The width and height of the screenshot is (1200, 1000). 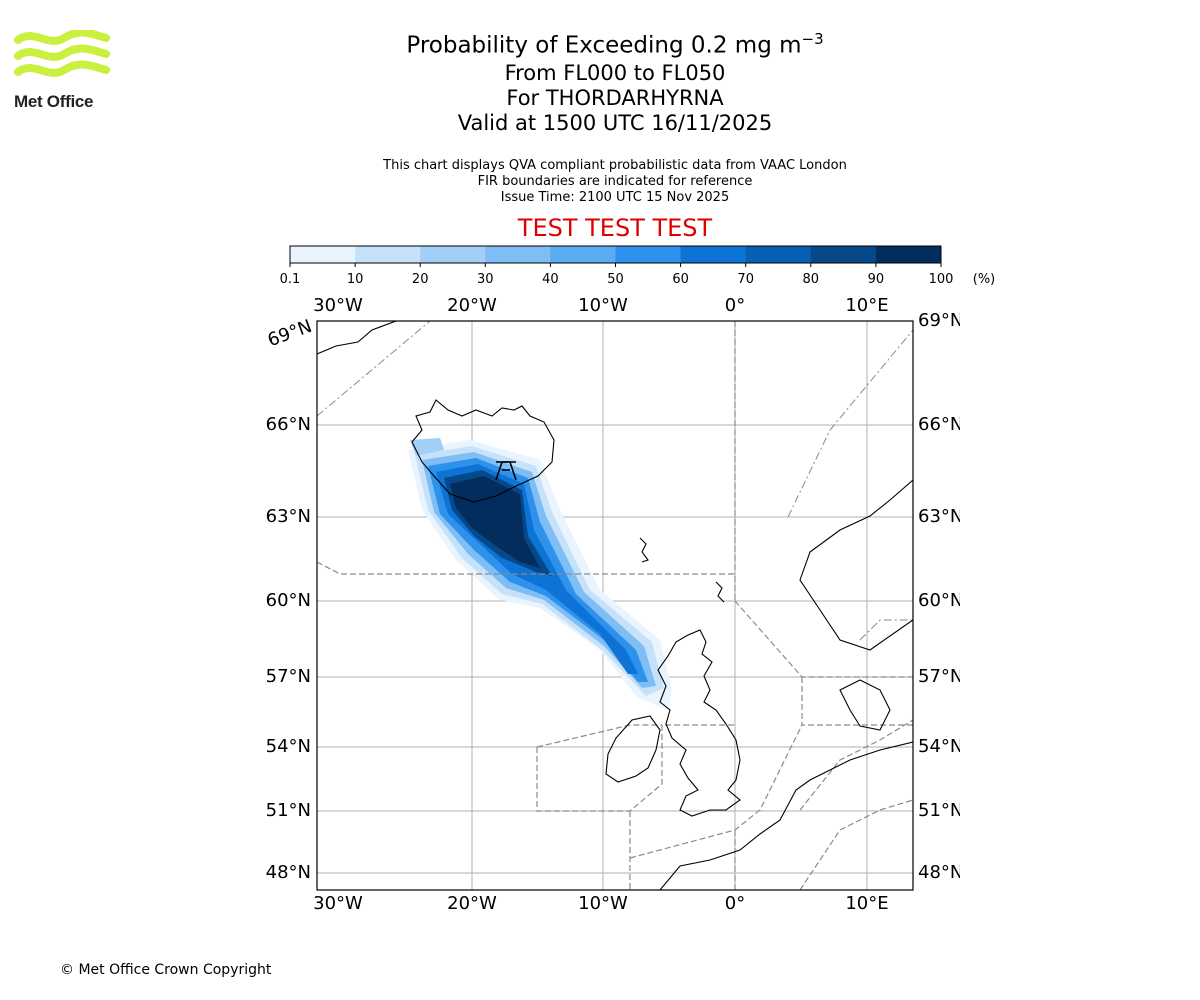 What do you see at coordinates (939, 516) in the screenshot?
I see `right-lat-label: 63°N` at bounding box center [939, 516].